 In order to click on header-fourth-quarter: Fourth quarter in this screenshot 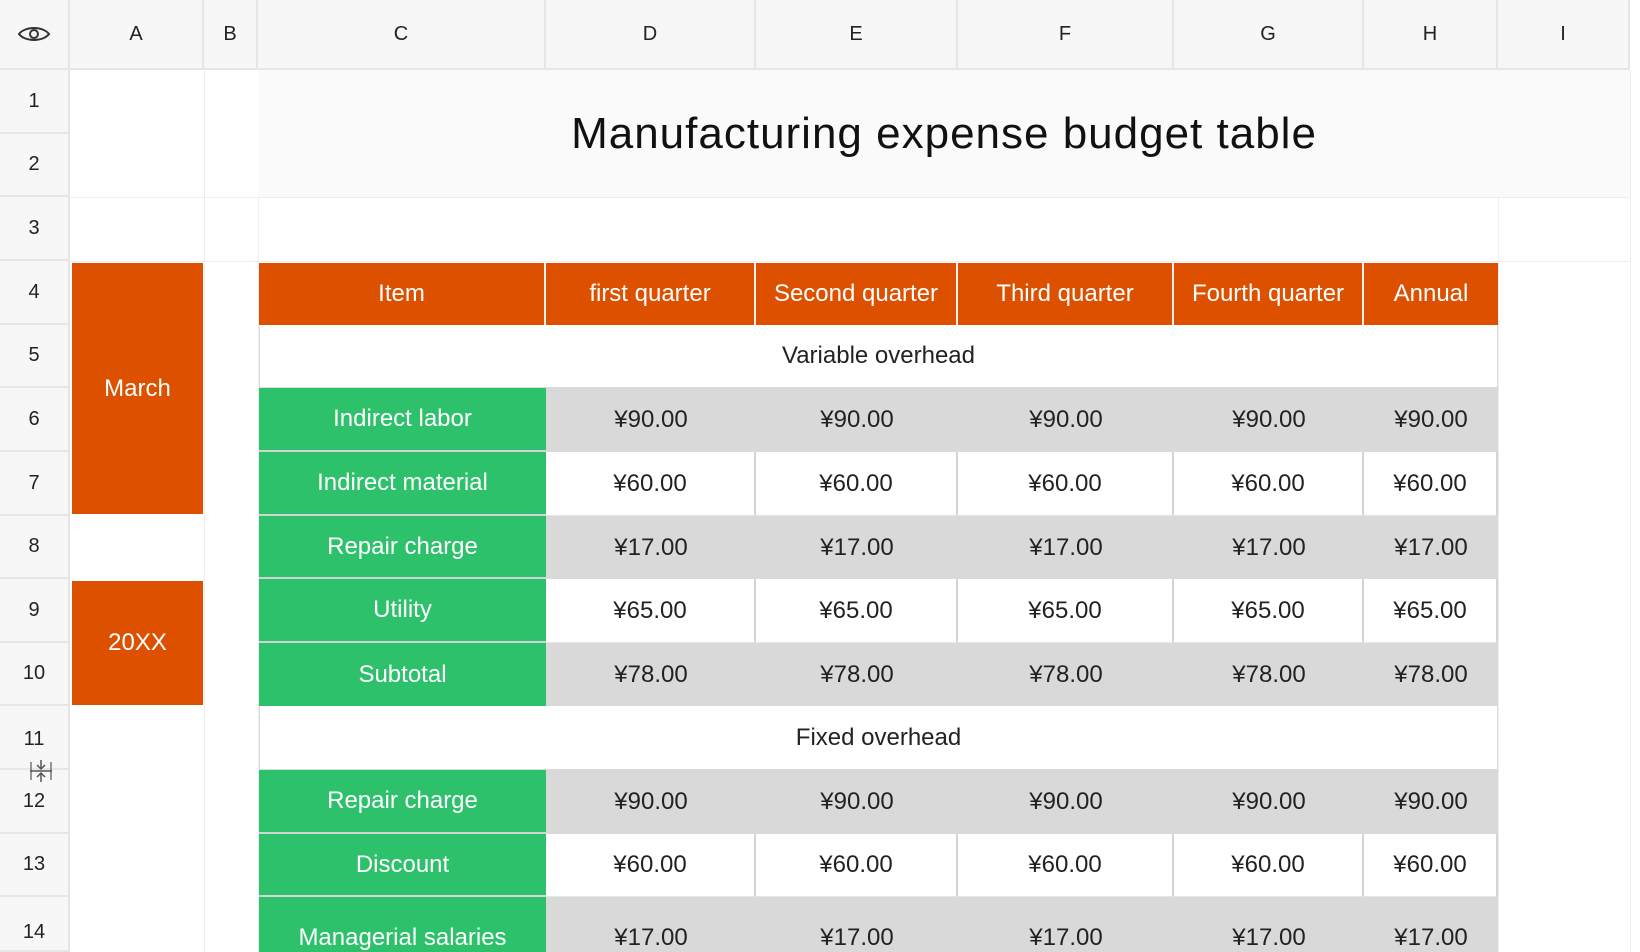, I will do `click(1269, 294)`.